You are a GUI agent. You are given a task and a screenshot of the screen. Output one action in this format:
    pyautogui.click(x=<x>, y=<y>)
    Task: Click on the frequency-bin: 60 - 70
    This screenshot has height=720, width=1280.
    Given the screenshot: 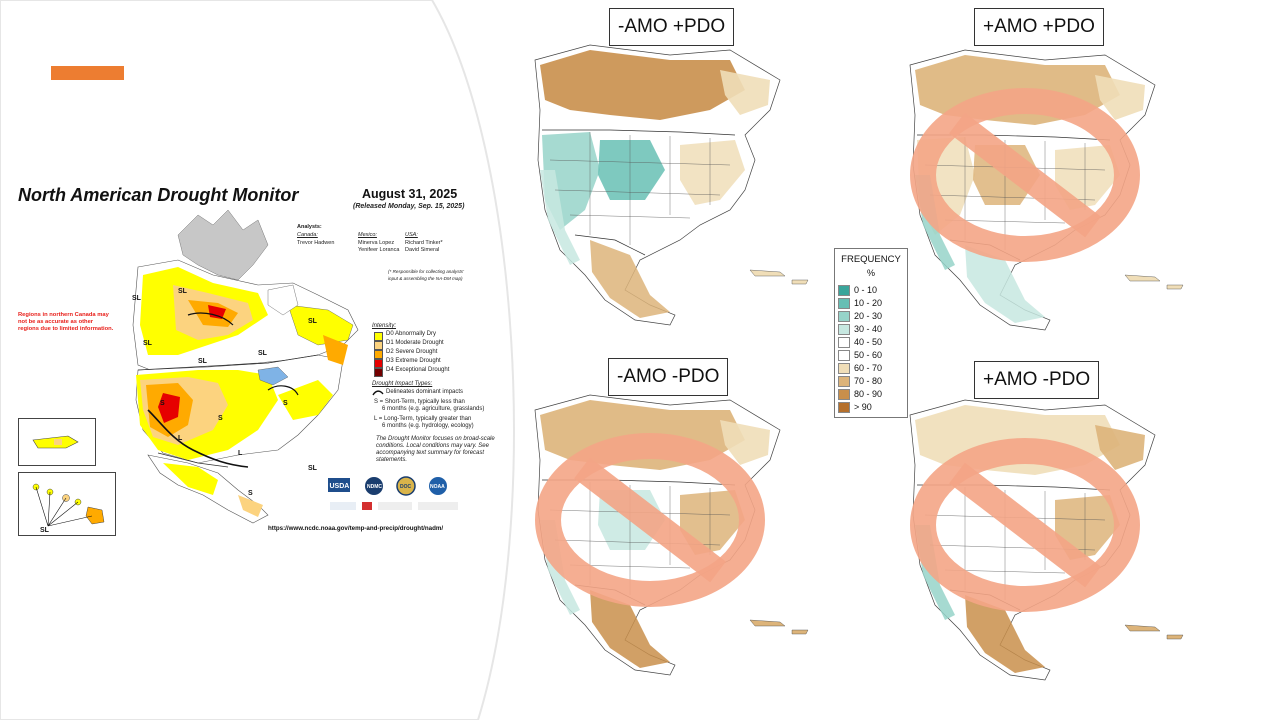 What is the action you would take?
    pyautogui.click(x=860, y=369)
    